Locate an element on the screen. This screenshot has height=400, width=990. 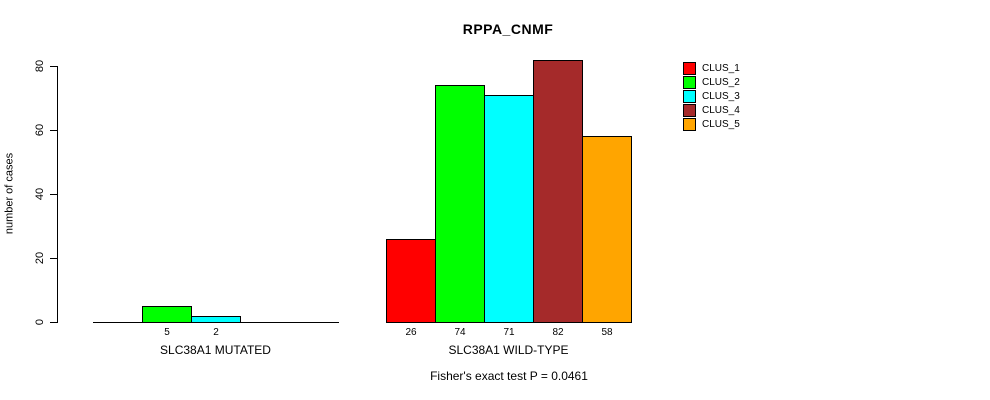
fisher-test-annotation: Fisher's exact test P = 0.0461 is located at coordinates (509, 376).